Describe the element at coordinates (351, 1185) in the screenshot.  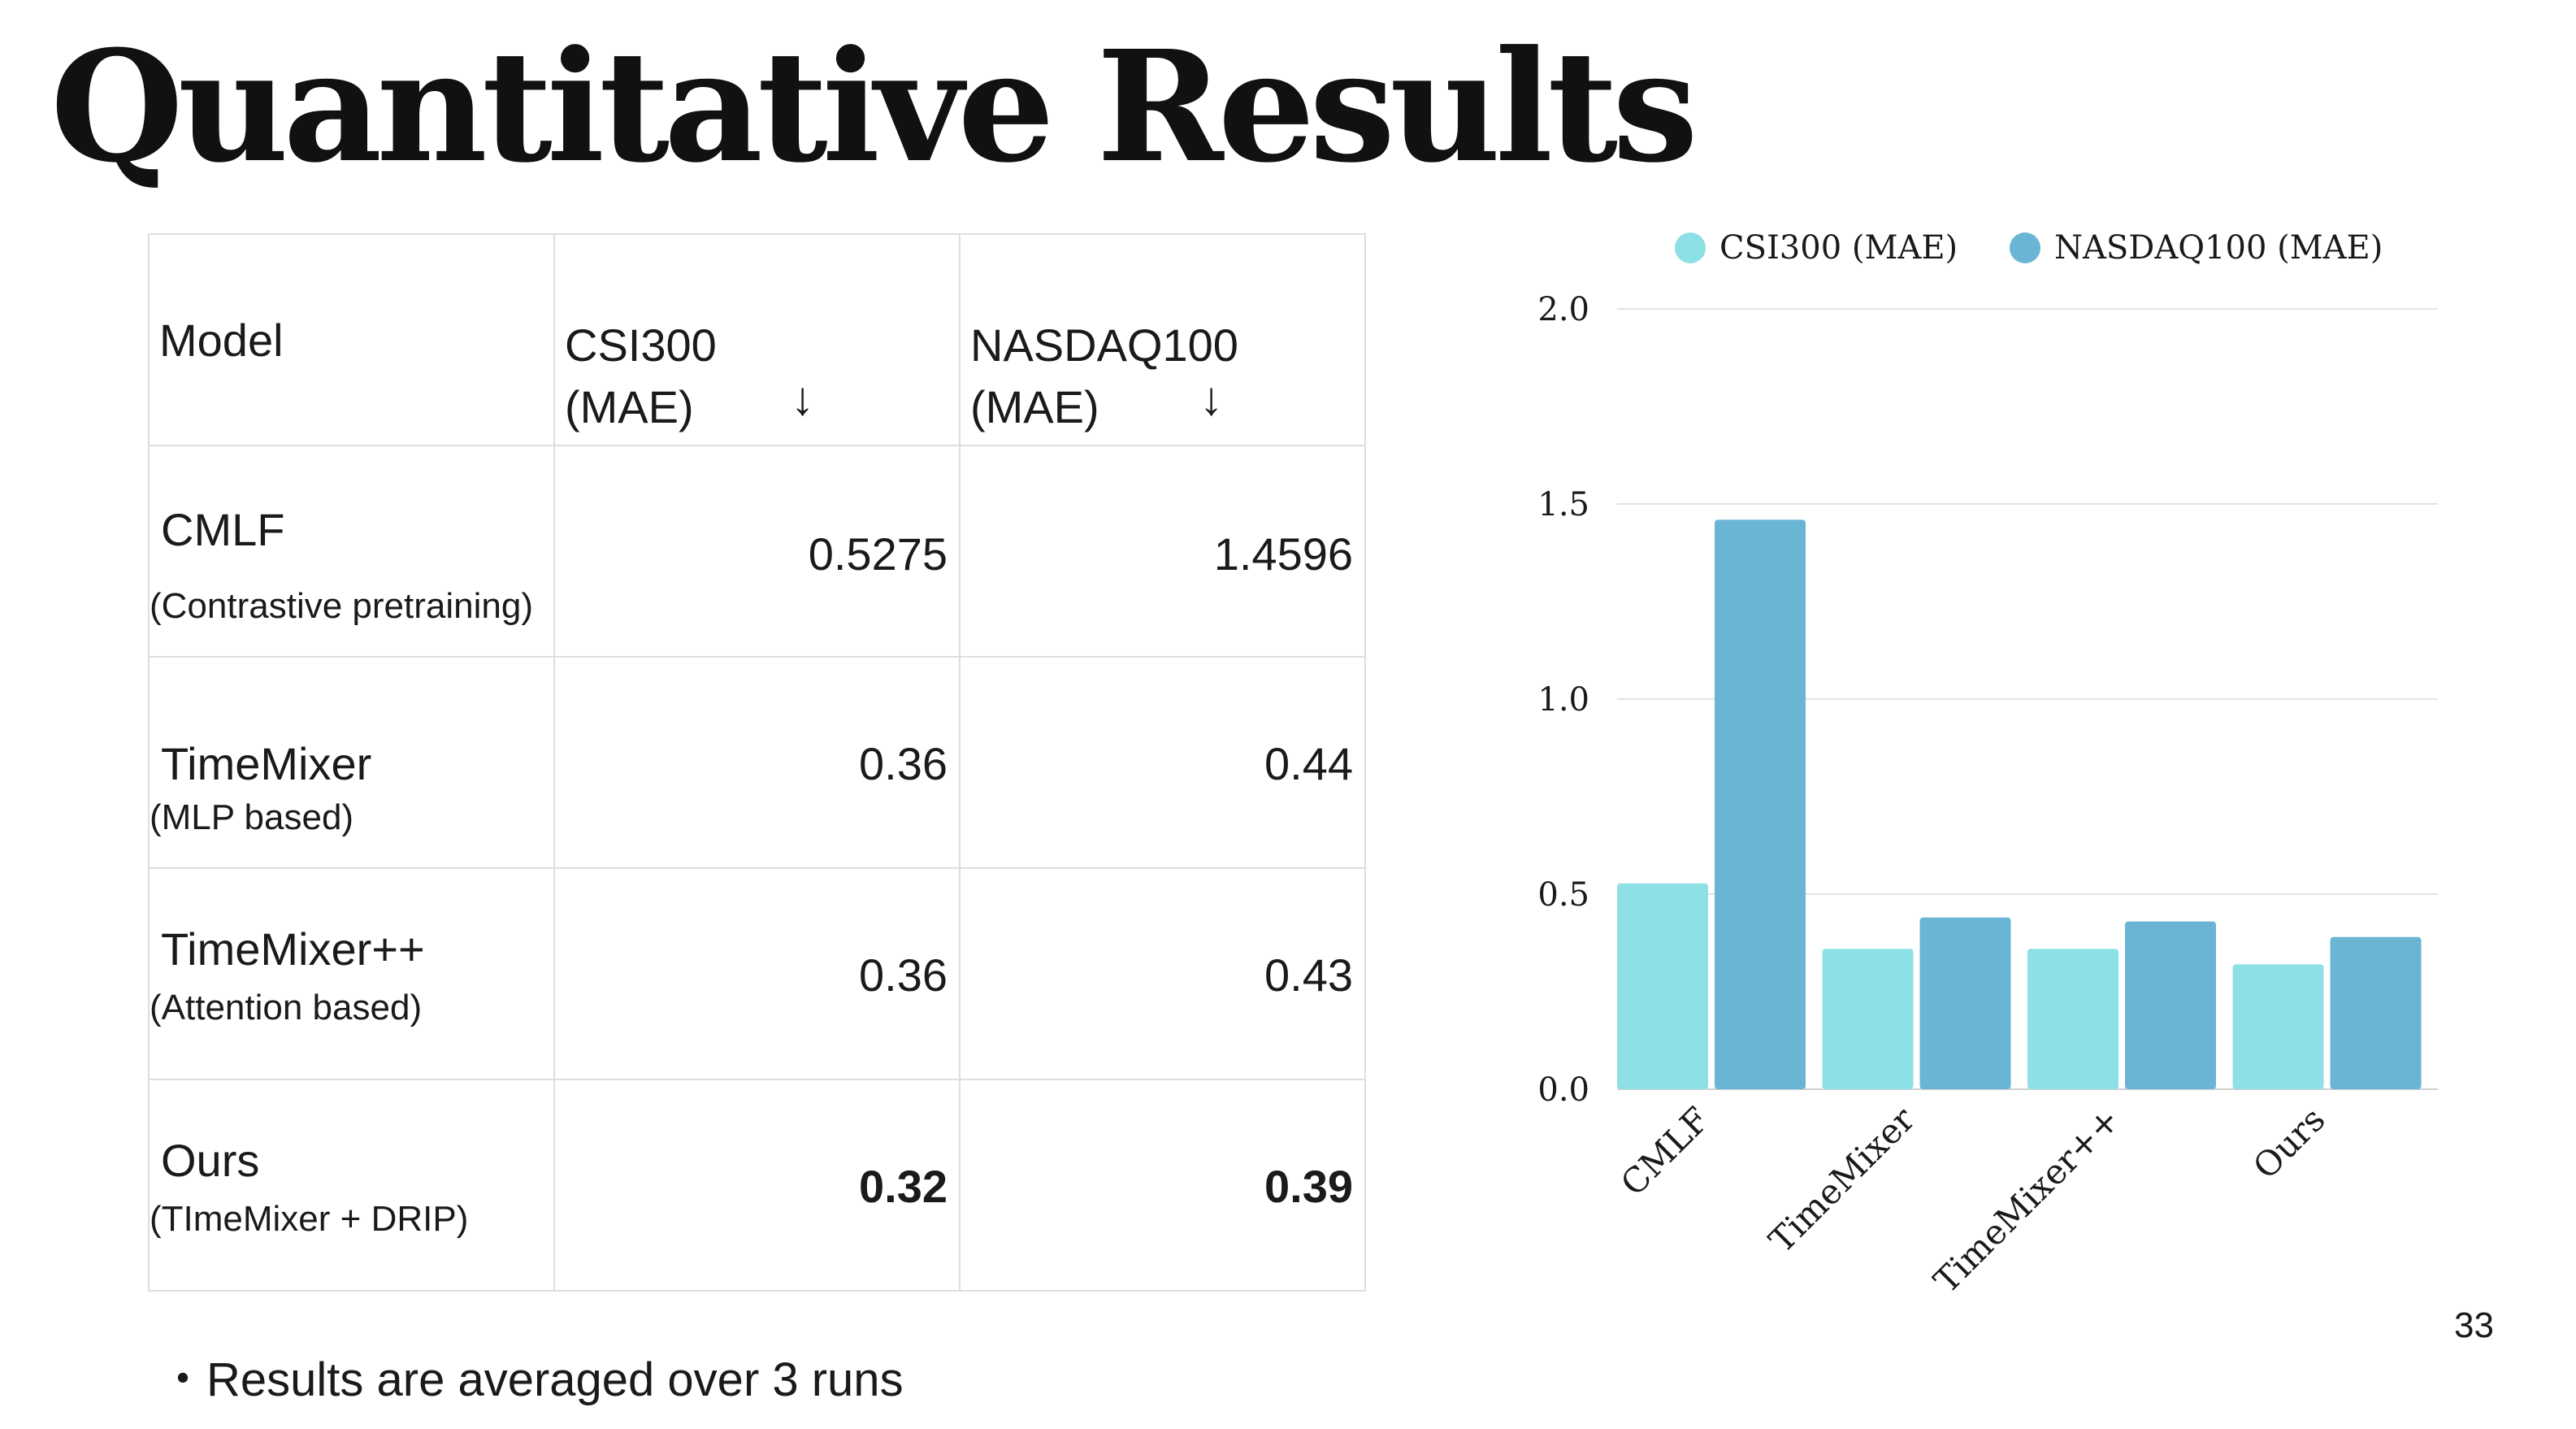
I see `model-cell: Ours (TImeMixer + DRIP)` at that location.